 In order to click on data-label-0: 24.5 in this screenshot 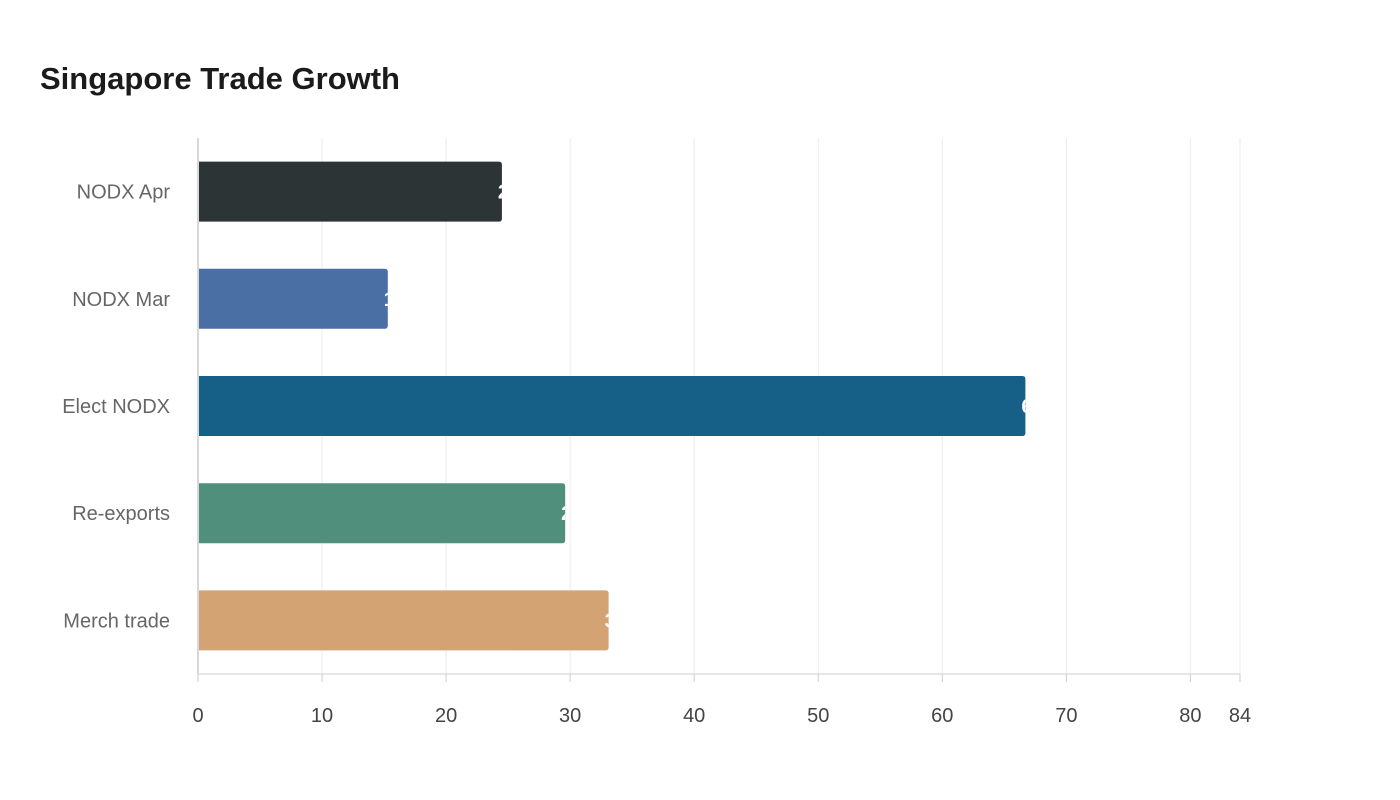, I will do `click(517, 193)`.